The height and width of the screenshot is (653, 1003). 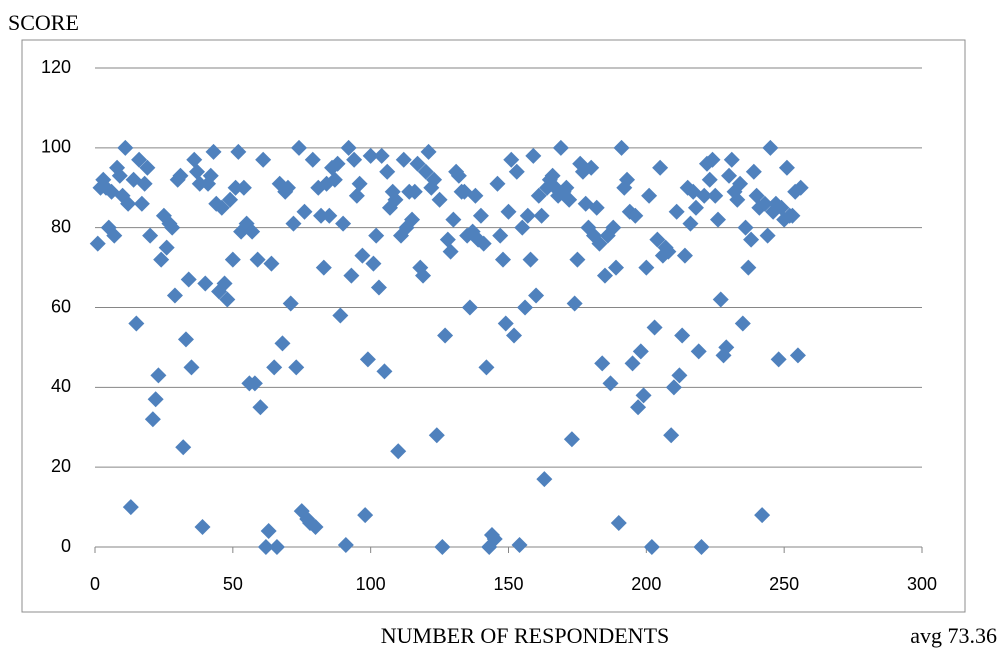 What do you see at coordinates (56, 67) in the screenshot?
I see `y-tick-label: 120` at bounding box center [56, 67].